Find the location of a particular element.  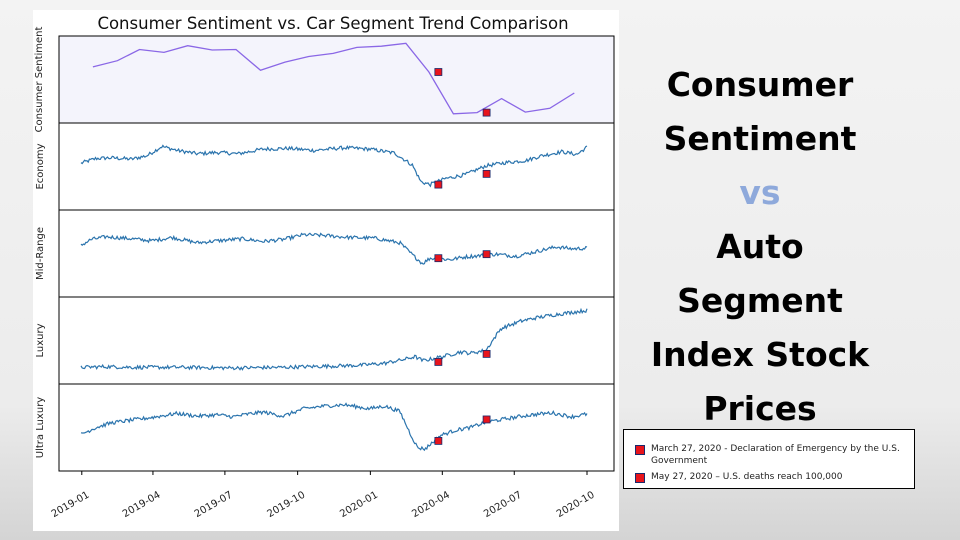

side-title-vs: vs is located at coordinates (760, 192).